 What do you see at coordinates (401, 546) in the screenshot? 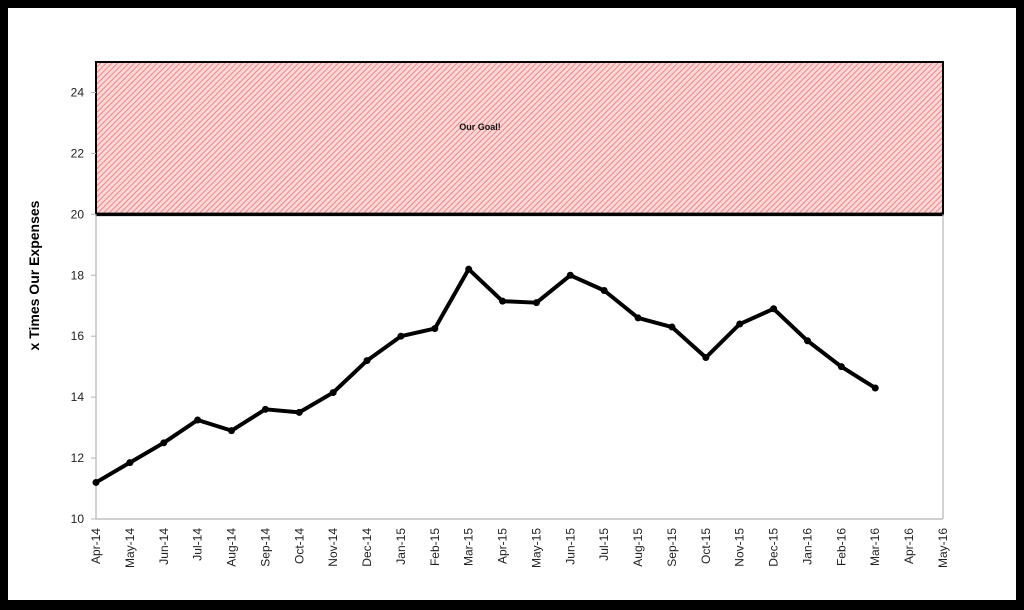
I see `x-tick-label: Jan-15` at bounding box center [401, 546].